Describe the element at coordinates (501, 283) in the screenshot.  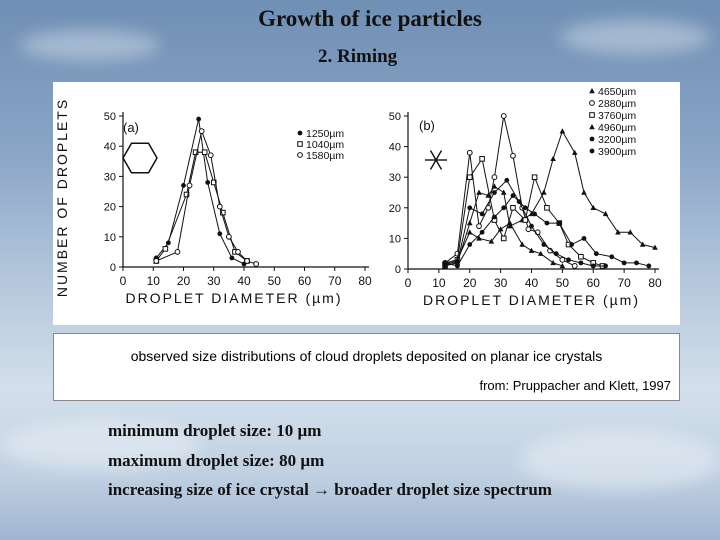
I see `x-tick-label: 30` at that location.